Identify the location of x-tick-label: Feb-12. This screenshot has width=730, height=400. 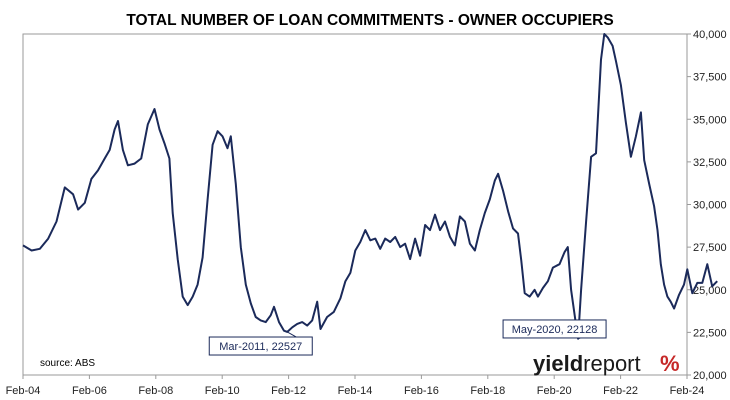
(288, 391).